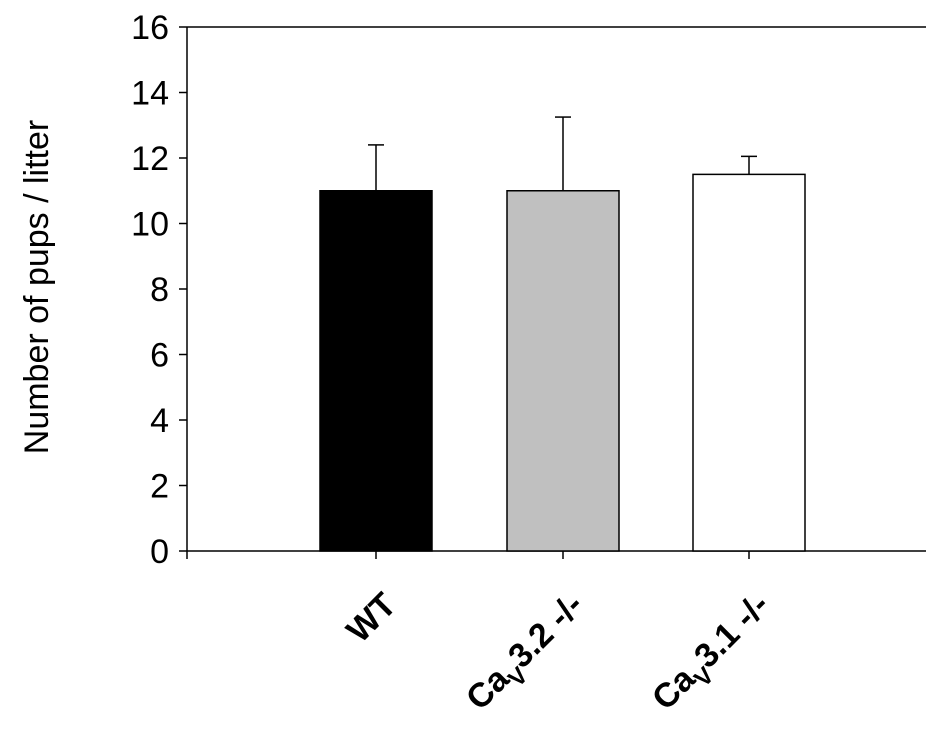  What do you see at coordinates (159, 356) in the screenshot?
I see `y-tick-label: 6` at bounding box center [159, 356].